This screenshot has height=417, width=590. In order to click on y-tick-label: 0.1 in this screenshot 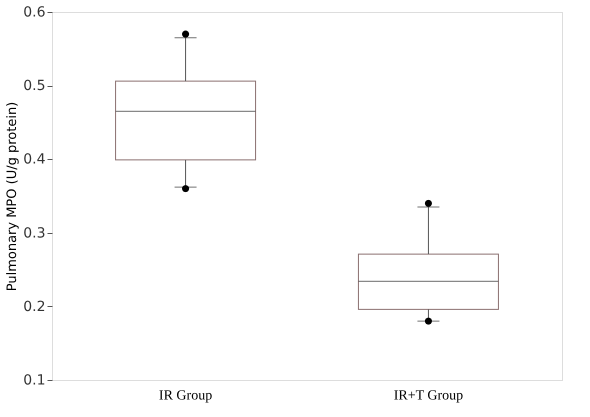, I will do `click(34, 380)`.